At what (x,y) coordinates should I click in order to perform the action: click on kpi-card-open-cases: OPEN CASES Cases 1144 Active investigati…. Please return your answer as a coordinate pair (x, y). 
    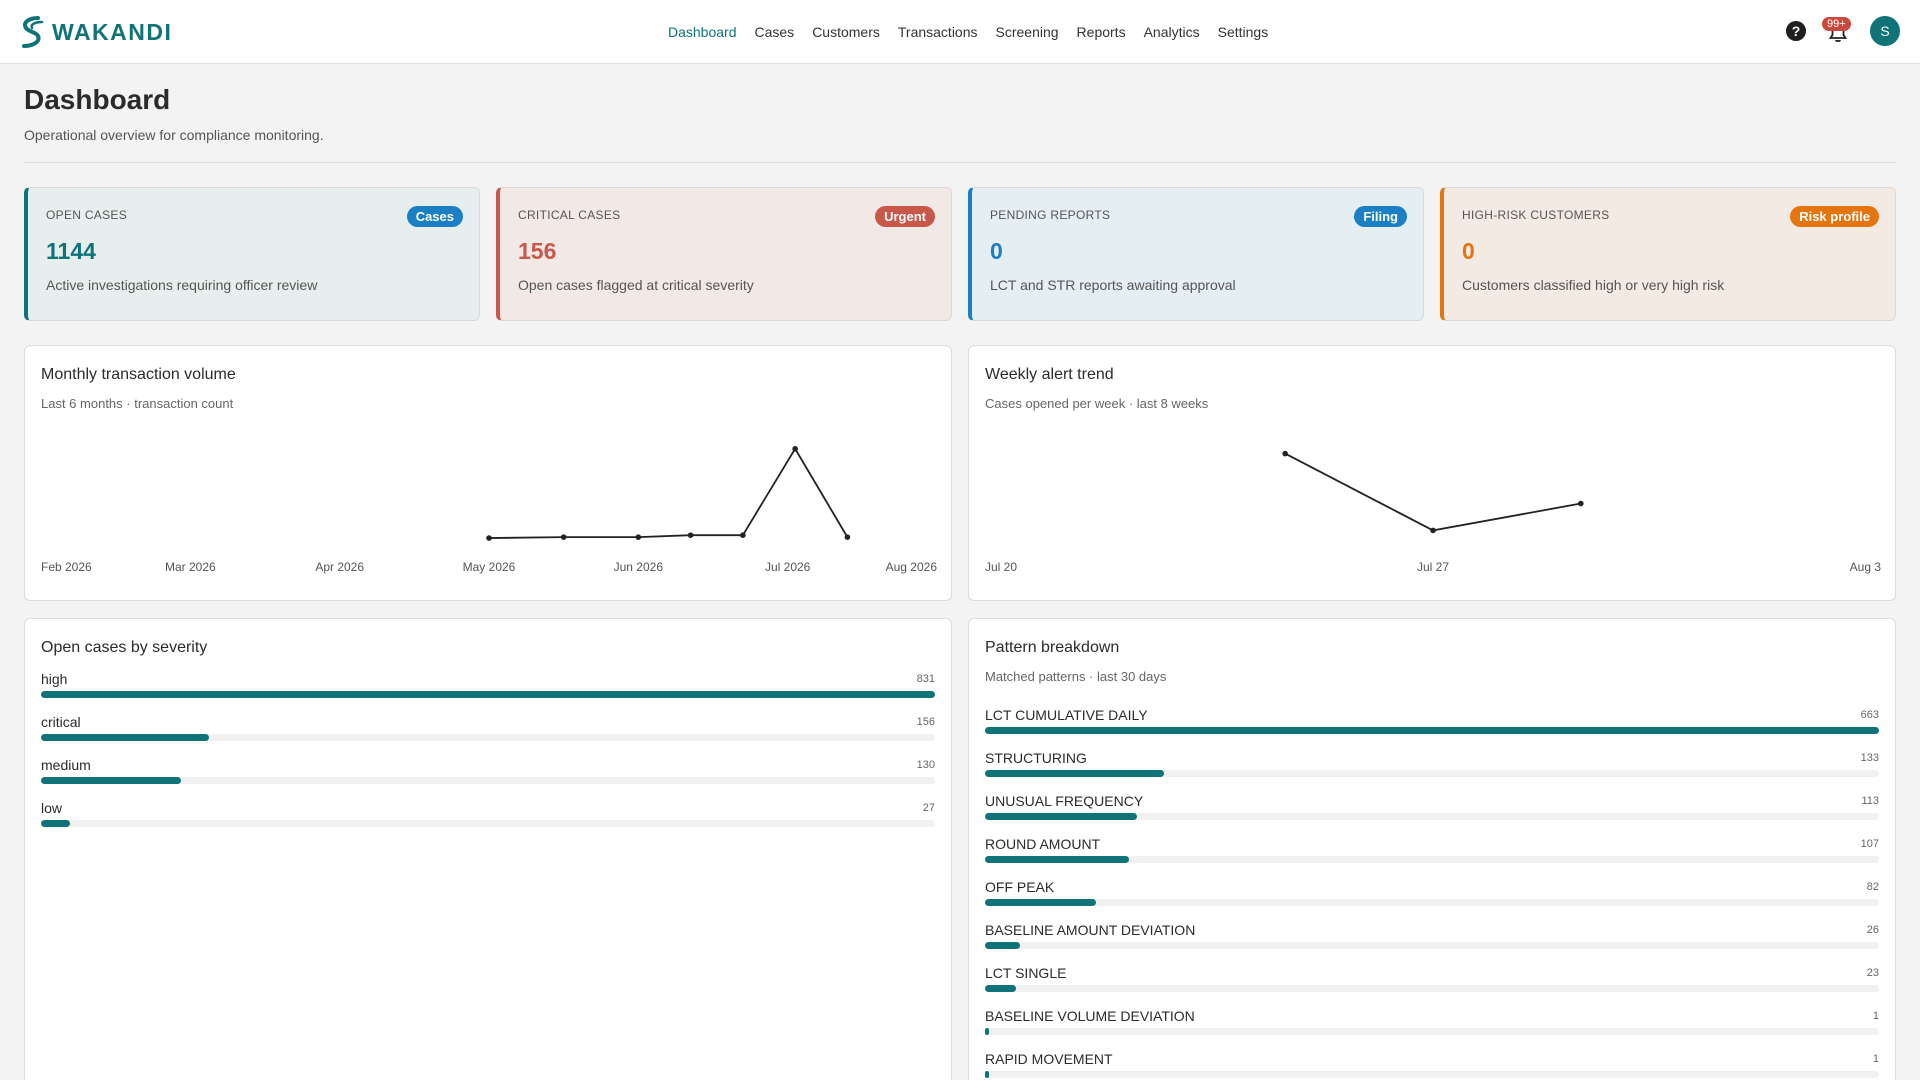
    Looking at the image, I should click on (252, 254).